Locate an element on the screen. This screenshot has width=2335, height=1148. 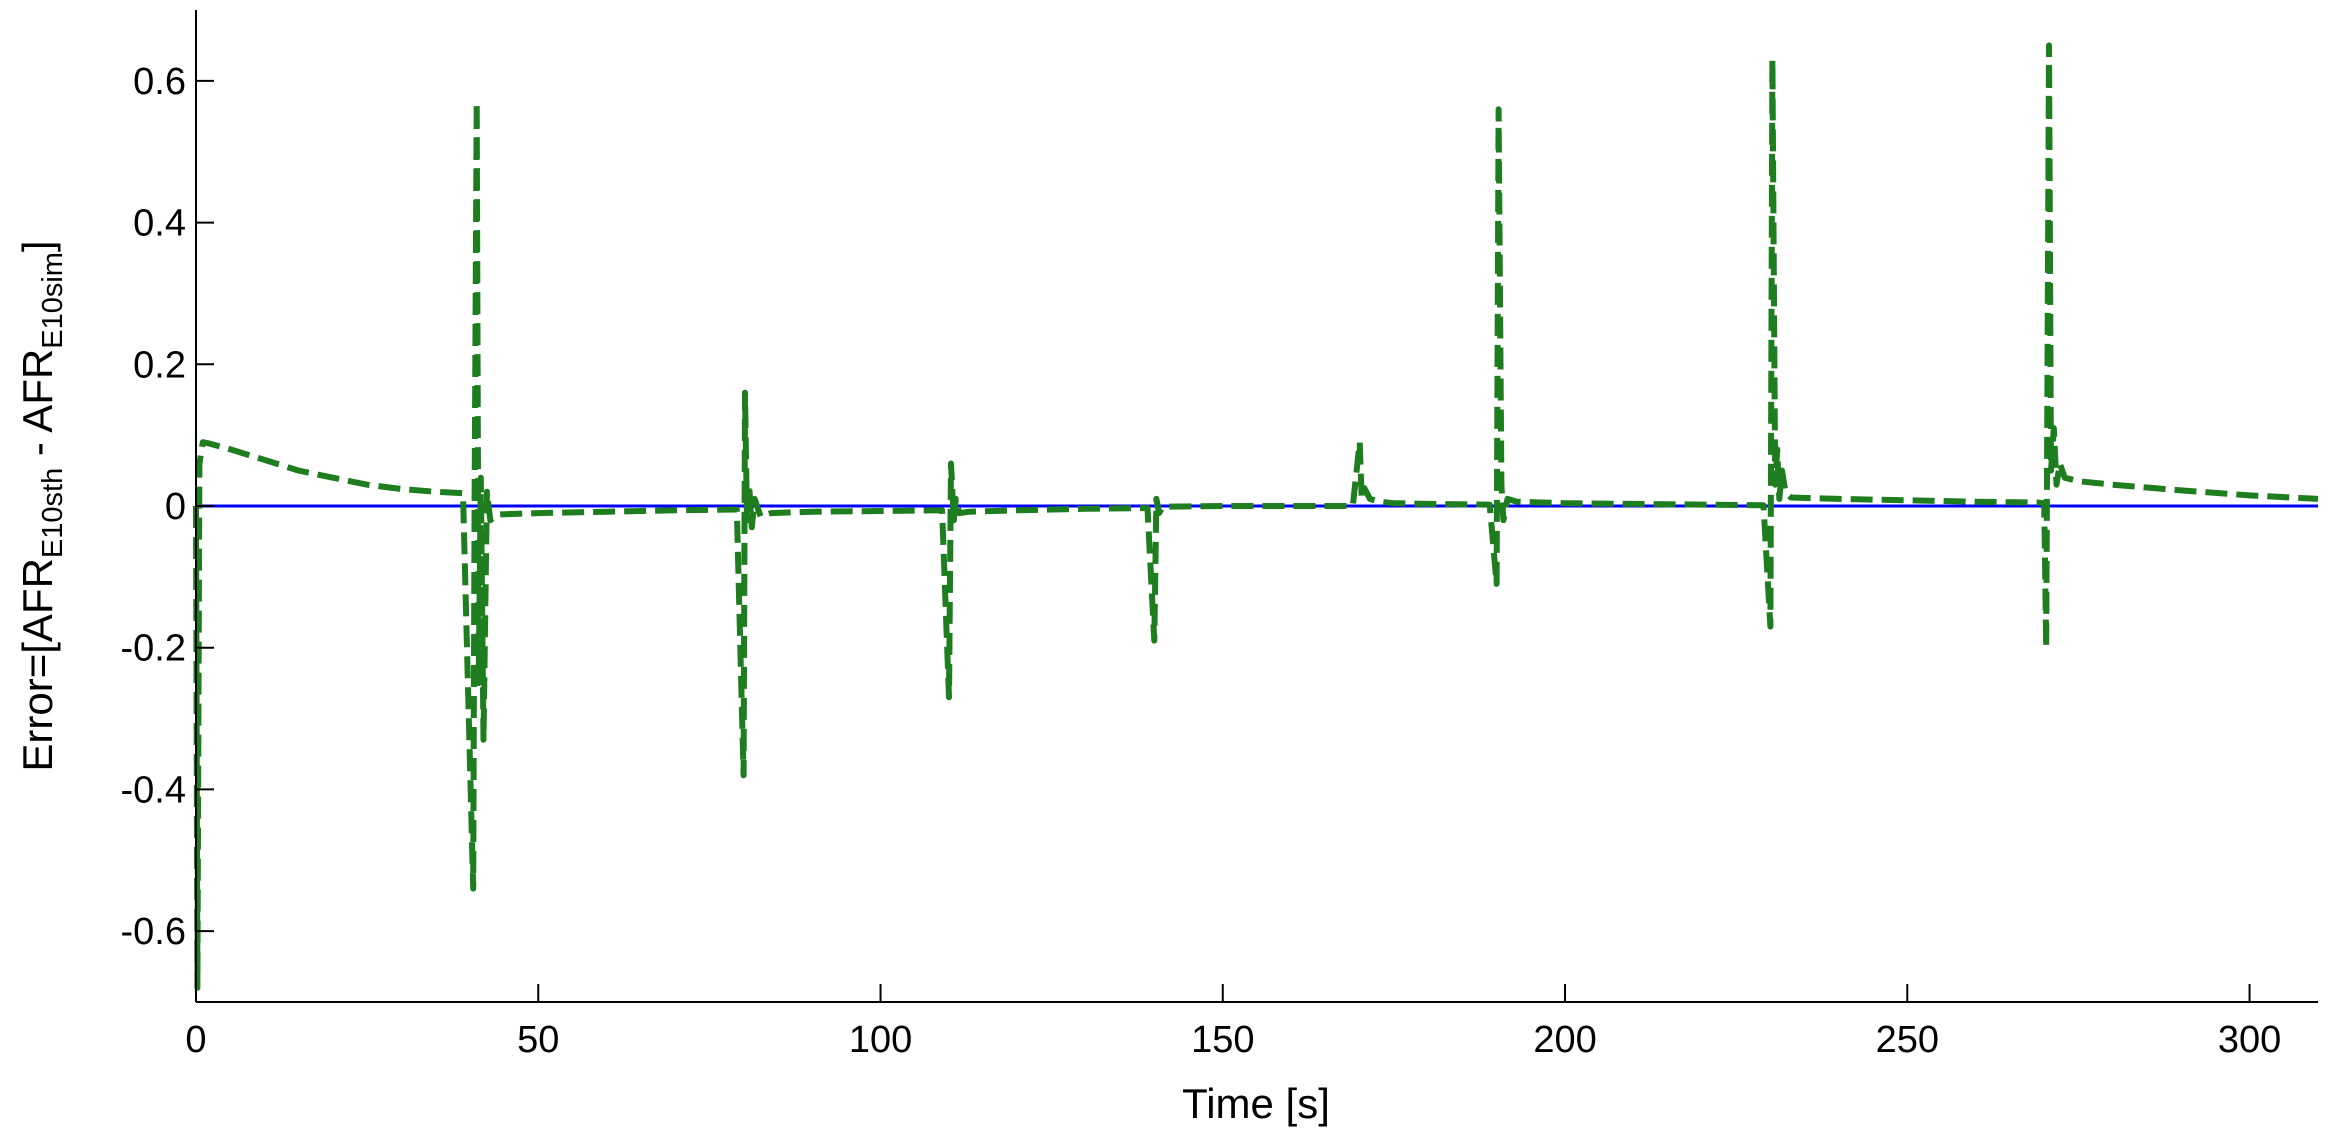
y-tick-label: 0.2 is located at coordinates (159, 365).